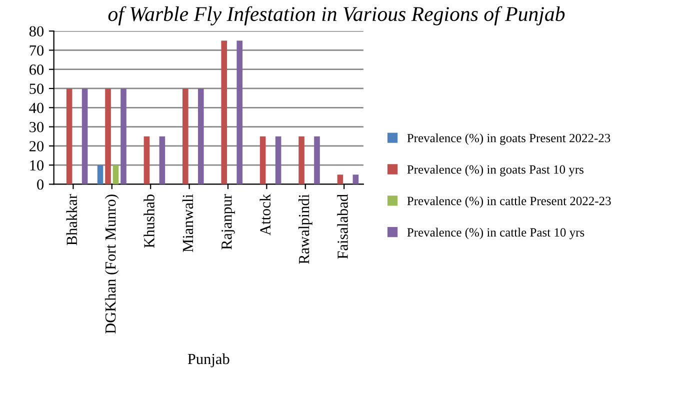 The image size is (673, 414). What do you see at coordinates (72, 220) in the screenshot?
I see `x-tick-label: Bhakkar` at bounding box center [72, 220].